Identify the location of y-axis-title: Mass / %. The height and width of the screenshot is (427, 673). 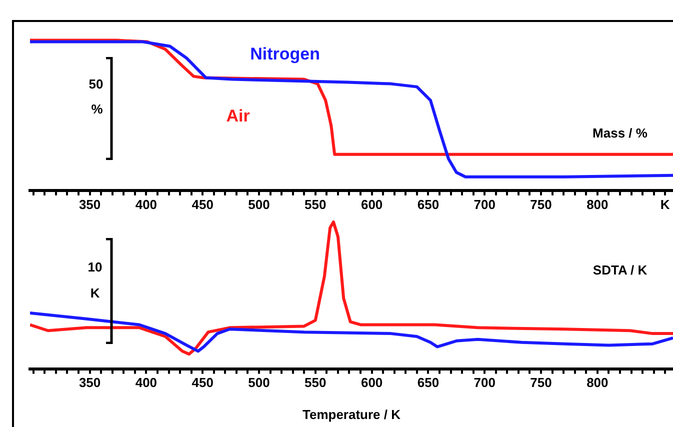
(620, 133).